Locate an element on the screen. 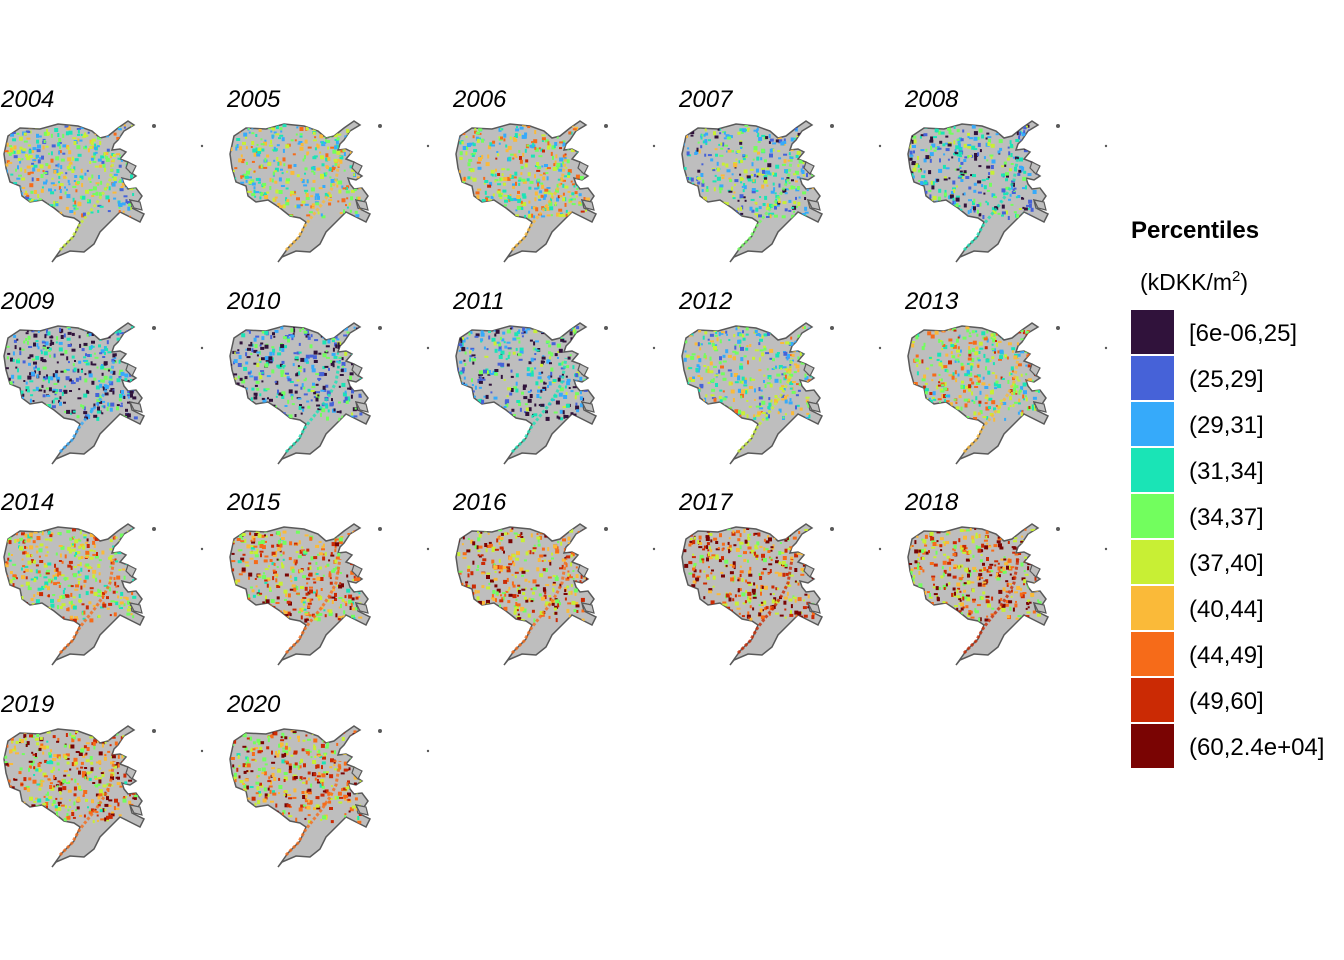 This screenshot has height=960, width=1344. panel-title: 2014 is located at coordinates (27, 502).